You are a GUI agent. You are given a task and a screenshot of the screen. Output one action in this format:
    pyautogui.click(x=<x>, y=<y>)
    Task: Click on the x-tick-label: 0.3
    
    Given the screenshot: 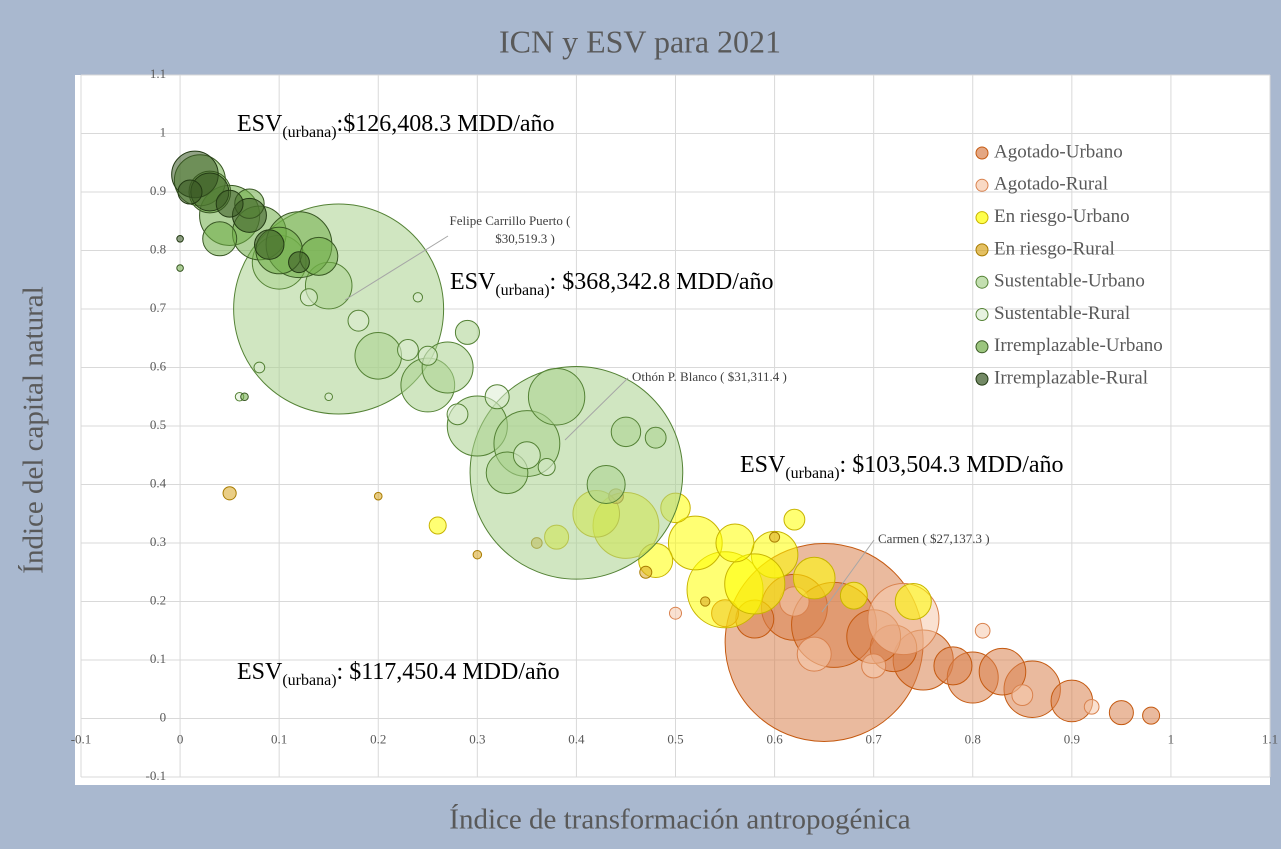 What is the action you would take?
    pyautogui.click(x=477, y=738)
    